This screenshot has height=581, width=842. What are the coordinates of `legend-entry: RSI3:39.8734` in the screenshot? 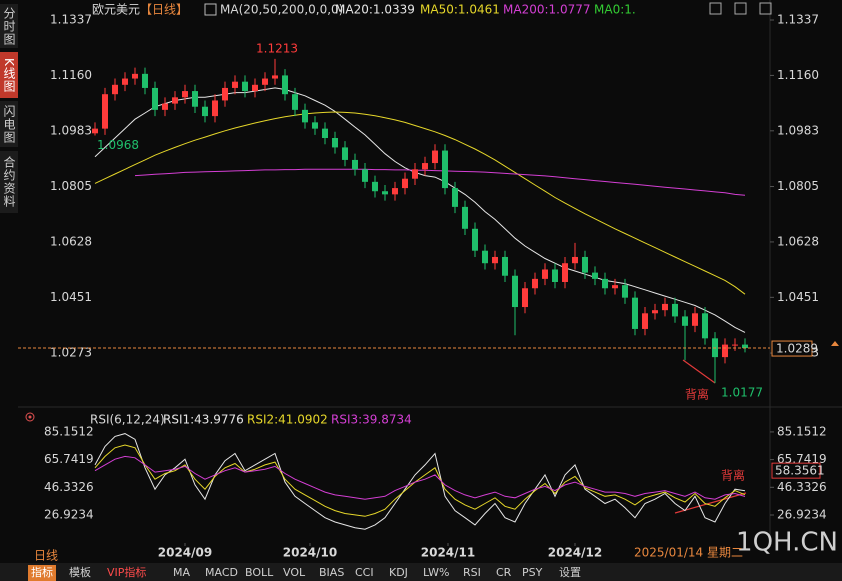 It's located at (371, 420).